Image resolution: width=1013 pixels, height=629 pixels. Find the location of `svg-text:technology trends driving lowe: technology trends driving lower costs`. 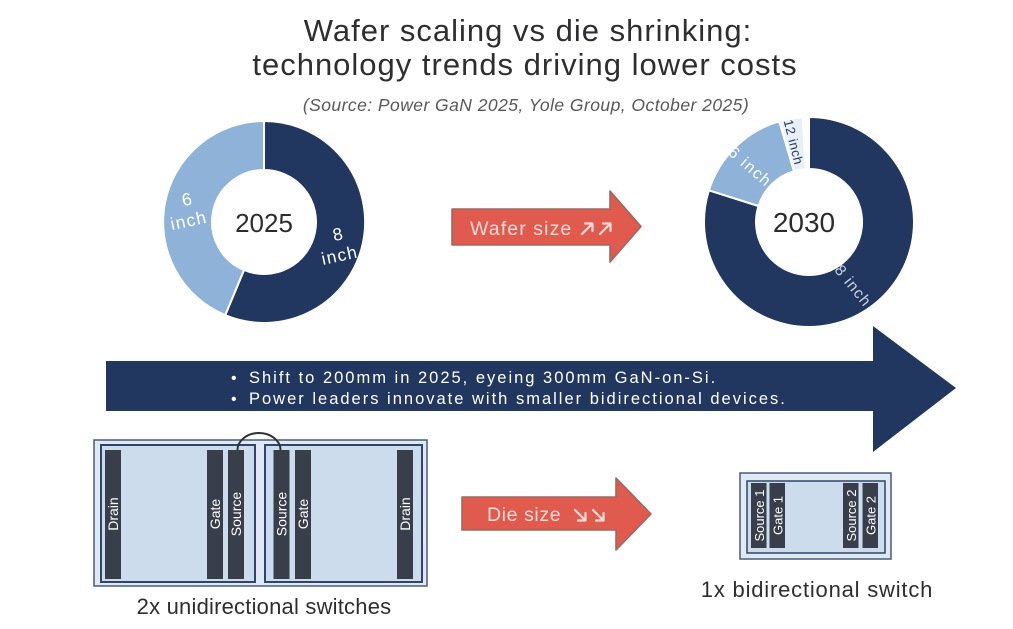

svg-text:technology trends driving lowe: technology trends driving lower costs is located at coordinates (524, 64).